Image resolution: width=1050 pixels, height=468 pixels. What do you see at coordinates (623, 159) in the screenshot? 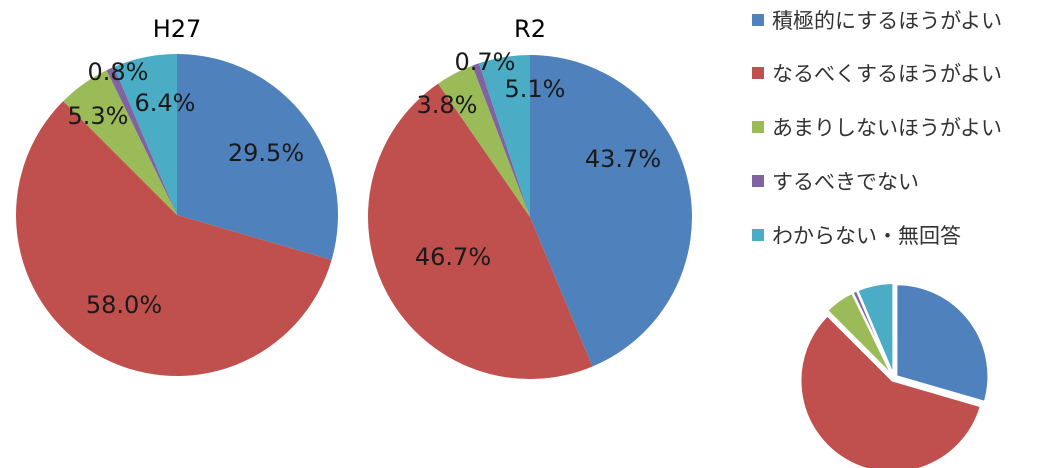
I see `data-label-r2-0: 43.7%` at bounding box center [623, 159].